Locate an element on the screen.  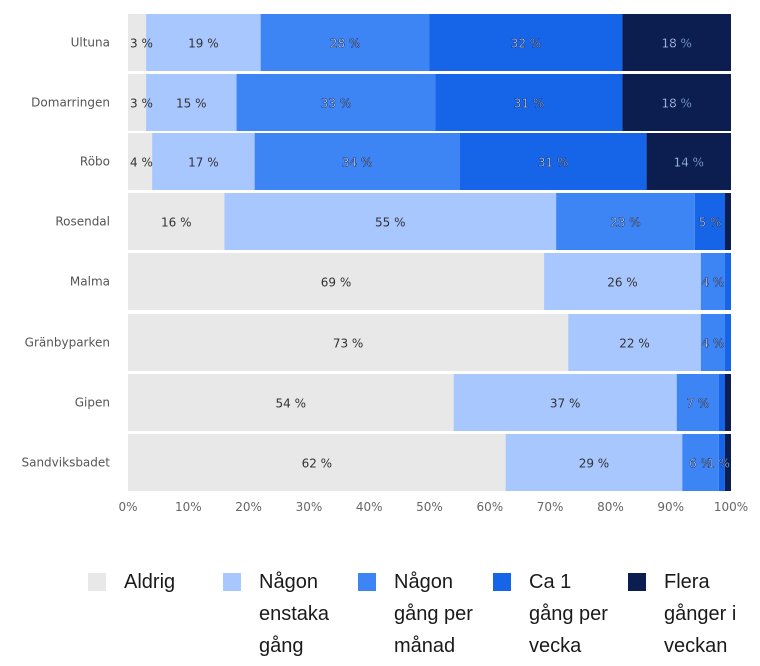
data-label: 54 % is located at coordinates (291, 404).